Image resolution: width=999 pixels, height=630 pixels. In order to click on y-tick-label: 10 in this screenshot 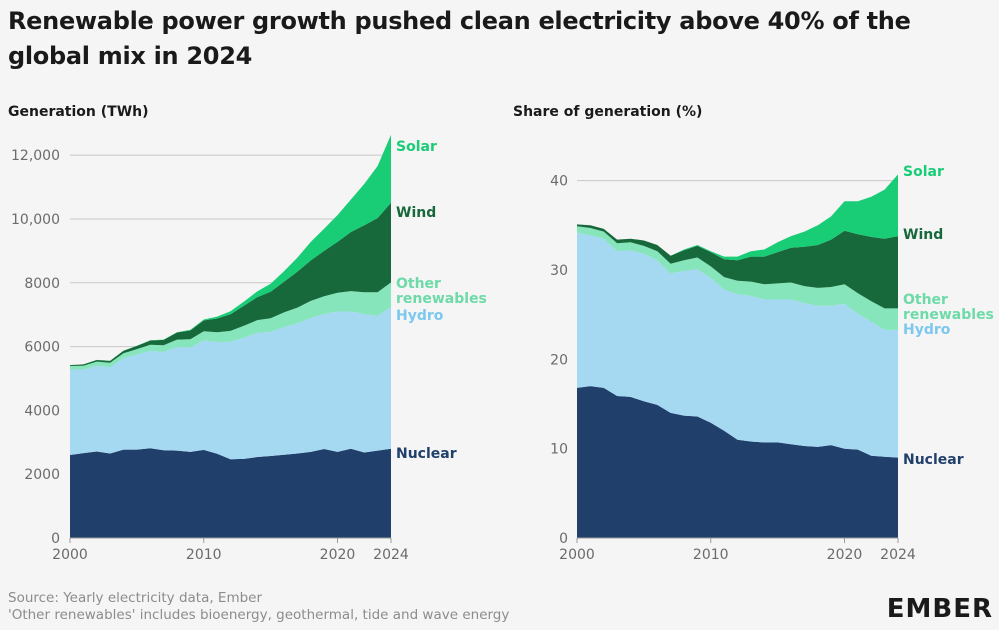, I will do `click(559, 450)`.